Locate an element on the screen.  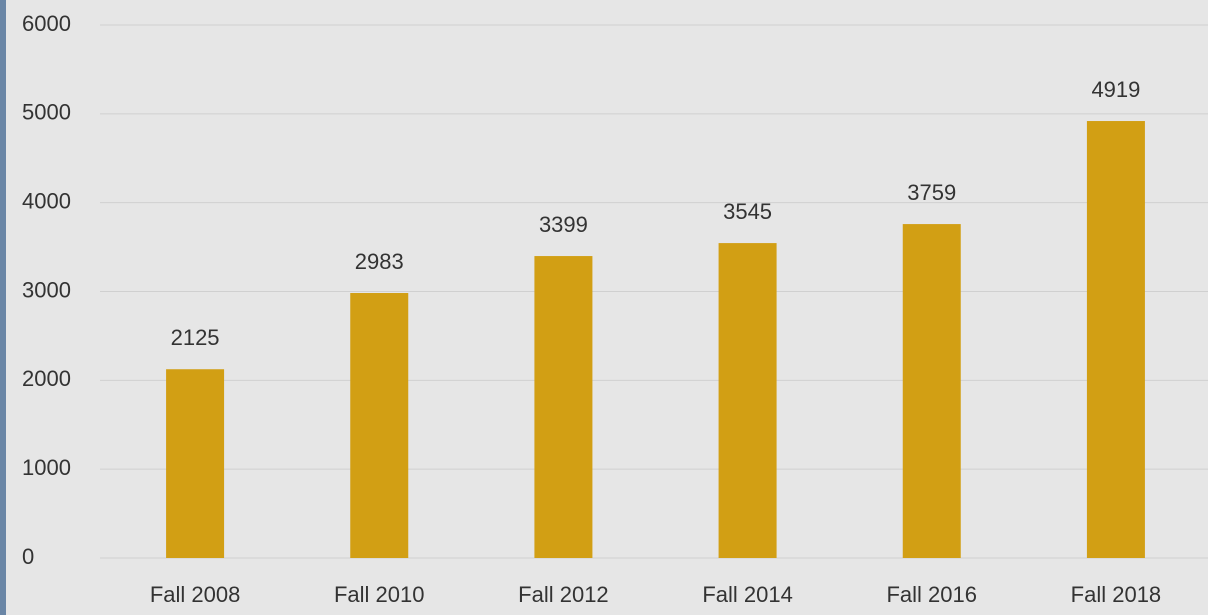
x-tick-label: Fall 2008 is located at coordinates (195, 594).